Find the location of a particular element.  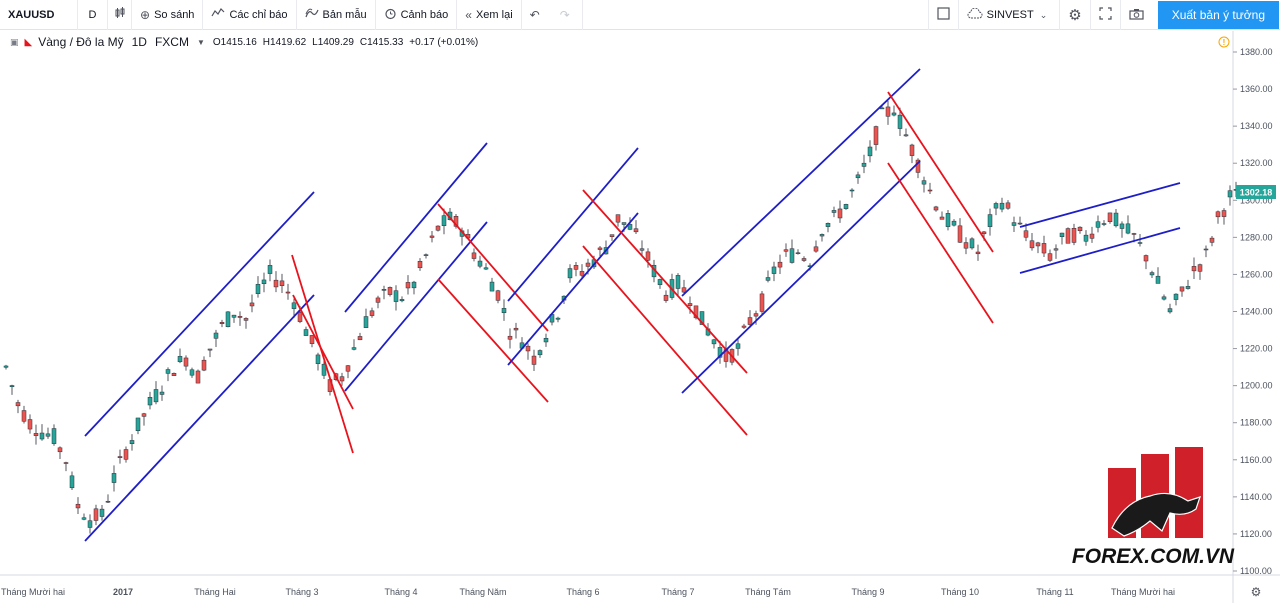

publish-idea-button: Xuất bản ý tưởng is located at coordinates (1218, 15).